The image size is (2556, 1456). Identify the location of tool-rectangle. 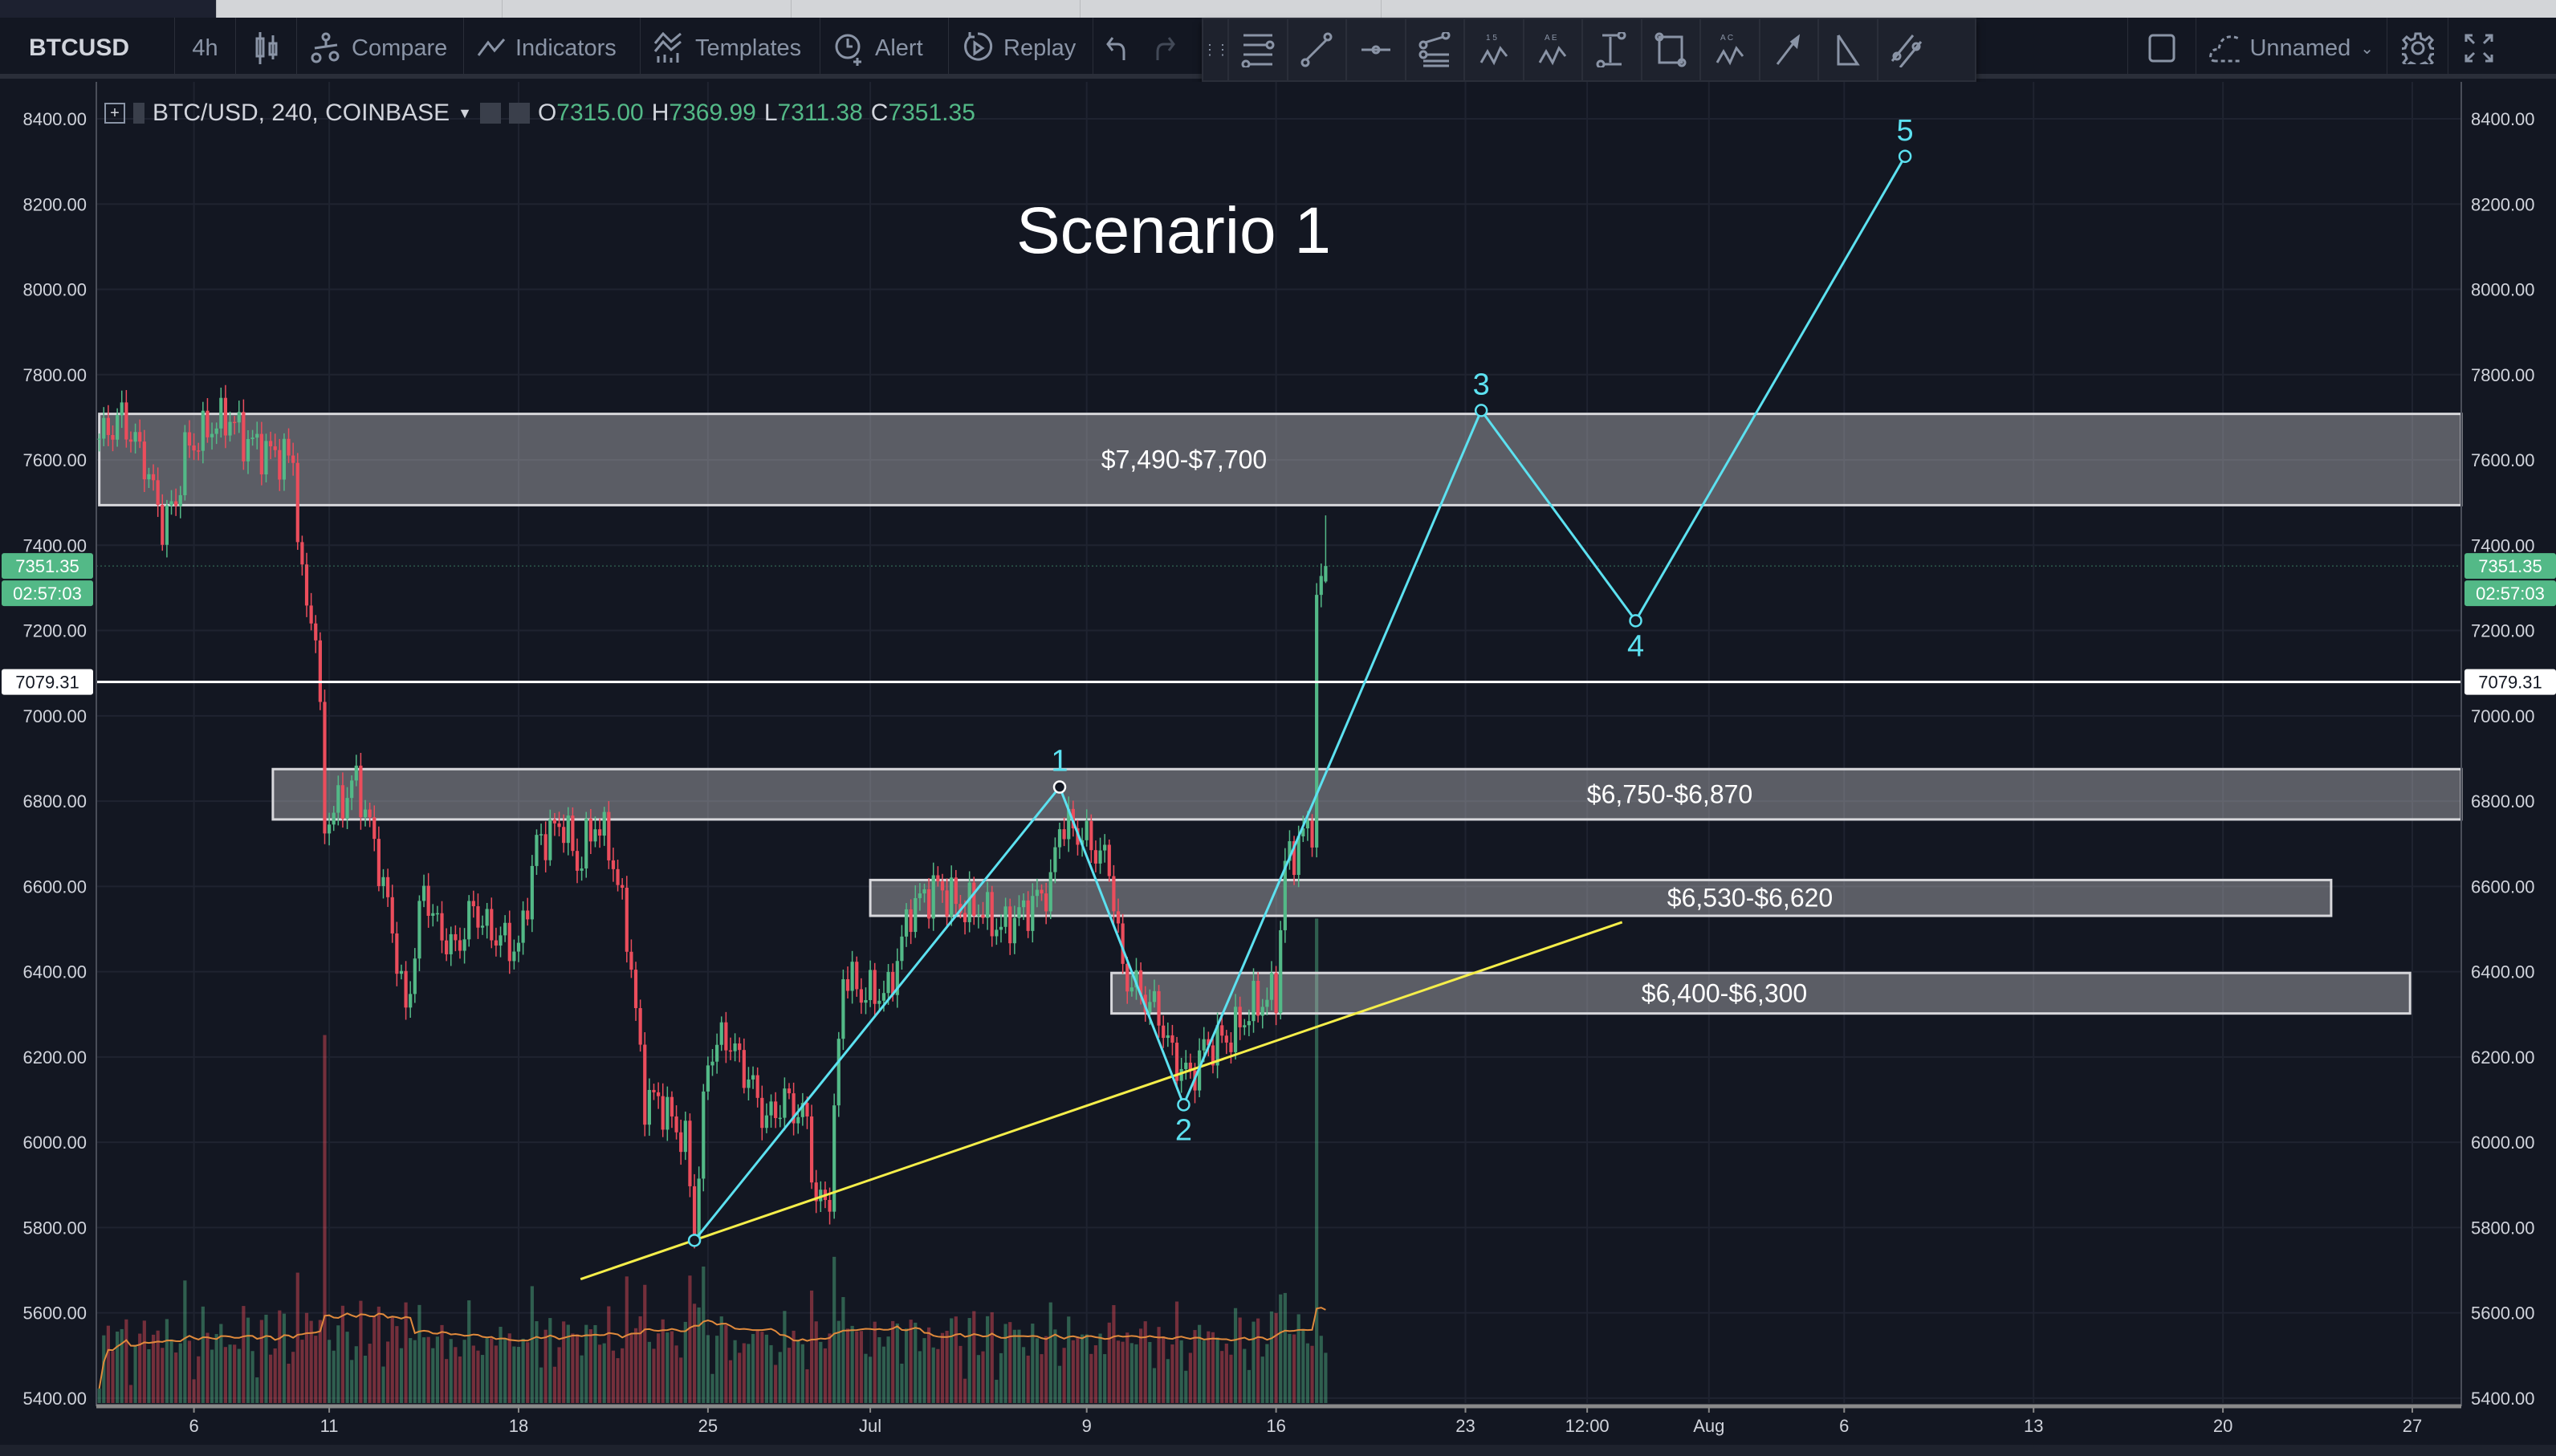
(1670, 49).